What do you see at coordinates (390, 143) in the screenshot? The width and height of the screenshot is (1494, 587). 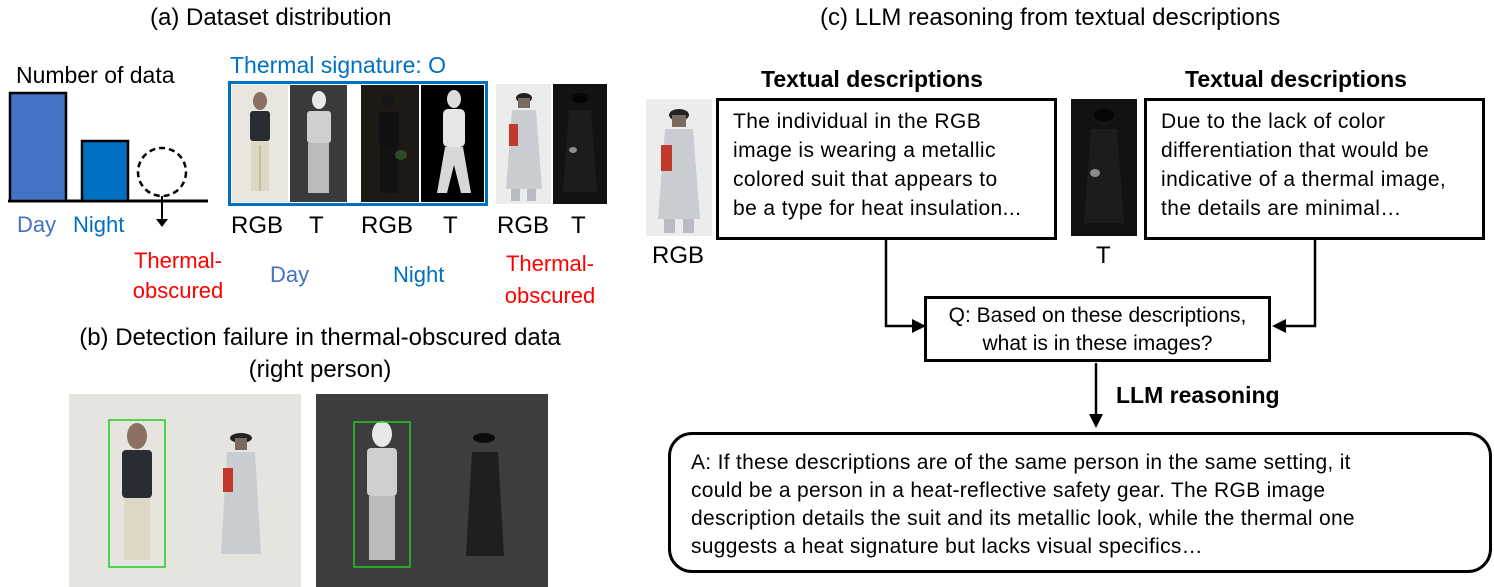 I see `night-rgb-image` at bounding box center [390, 143].